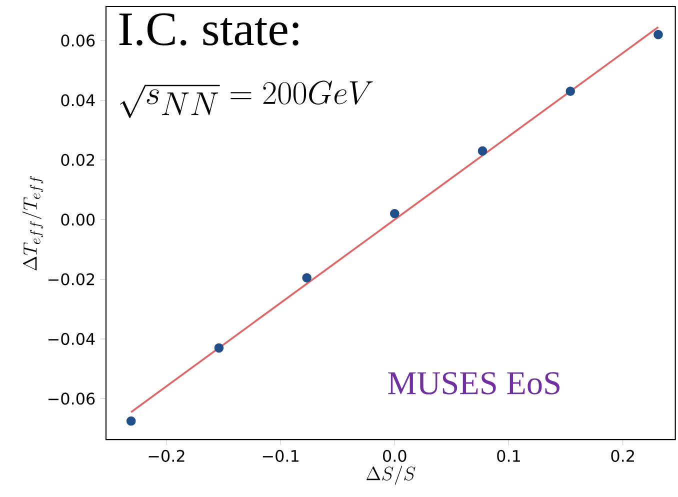 This screenshot has height=497, width=678. What do you see at coordinates (71, 279) in the screenshot?
I see `y-tick-label: −0.02` at bounding box center [71, 279].